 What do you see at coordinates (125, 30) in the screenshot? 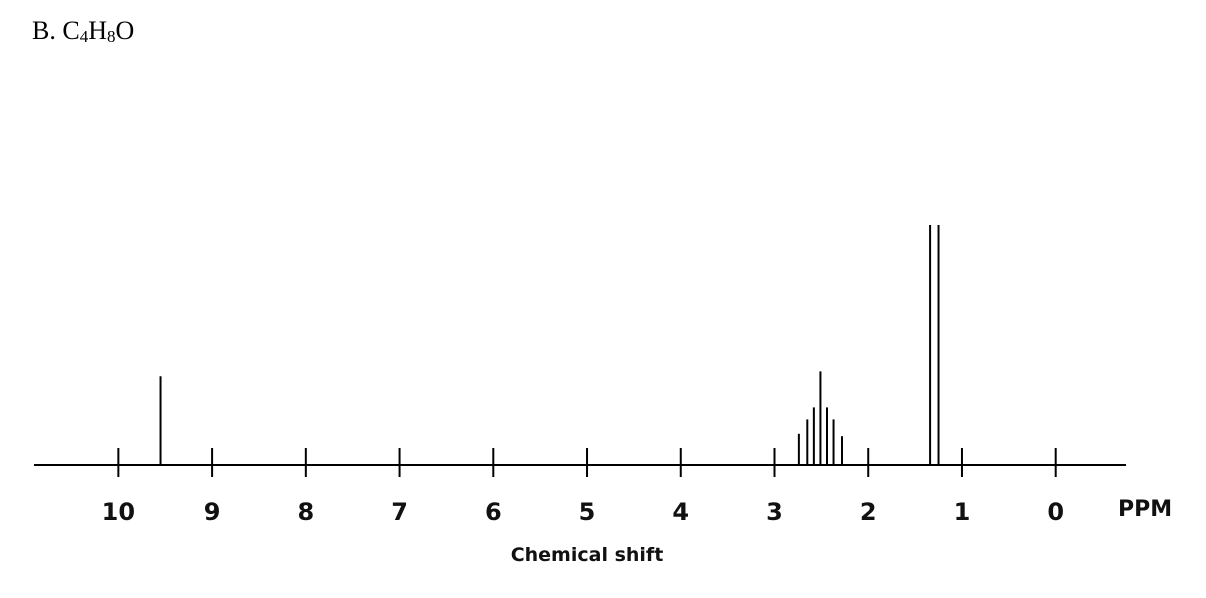
I see `formula-element: O` at bounding box center [125, 30].